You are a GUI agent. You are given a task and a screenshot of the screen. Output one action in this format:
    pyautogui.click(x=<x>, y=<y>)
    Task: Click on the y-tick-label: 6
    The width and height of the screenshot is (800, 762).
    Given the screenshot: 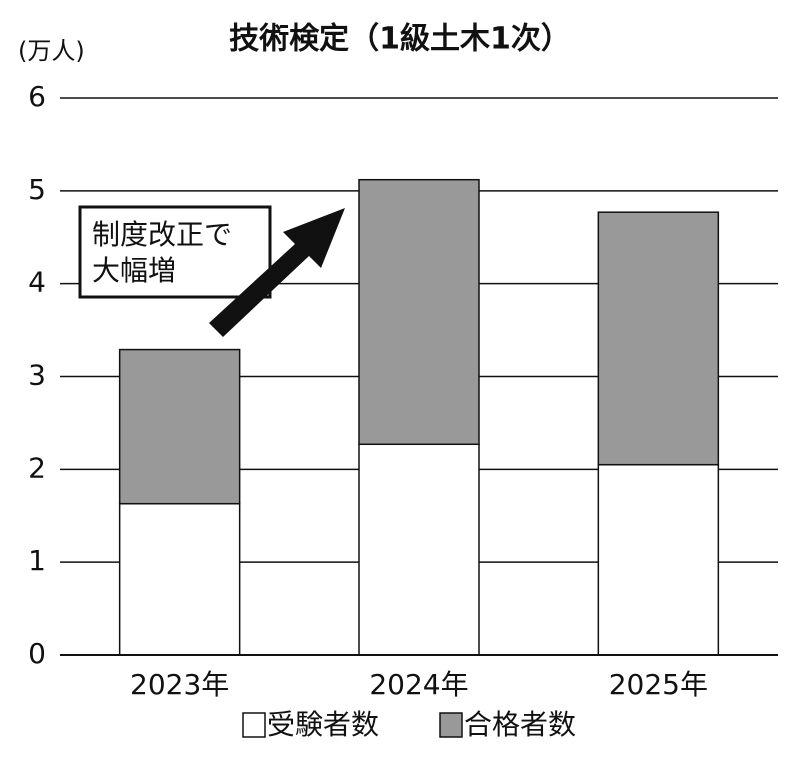 What is the action you would take?
    pyautogui.click(x=37, y=96)
    